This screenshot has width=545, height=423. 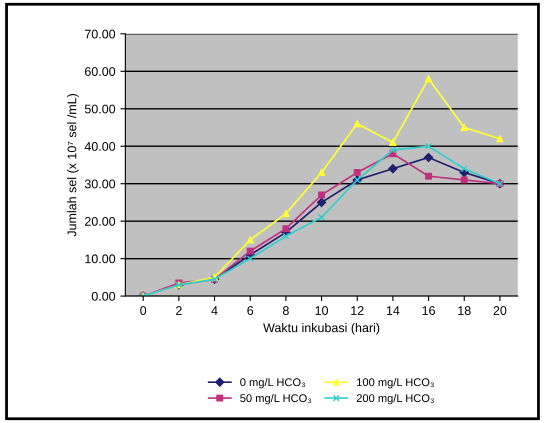 What do you see at coordinates (272, 383) in the screenshot?
I see `legend-label: 0 mg/L HCO₃` at bounding box center [272, 383].